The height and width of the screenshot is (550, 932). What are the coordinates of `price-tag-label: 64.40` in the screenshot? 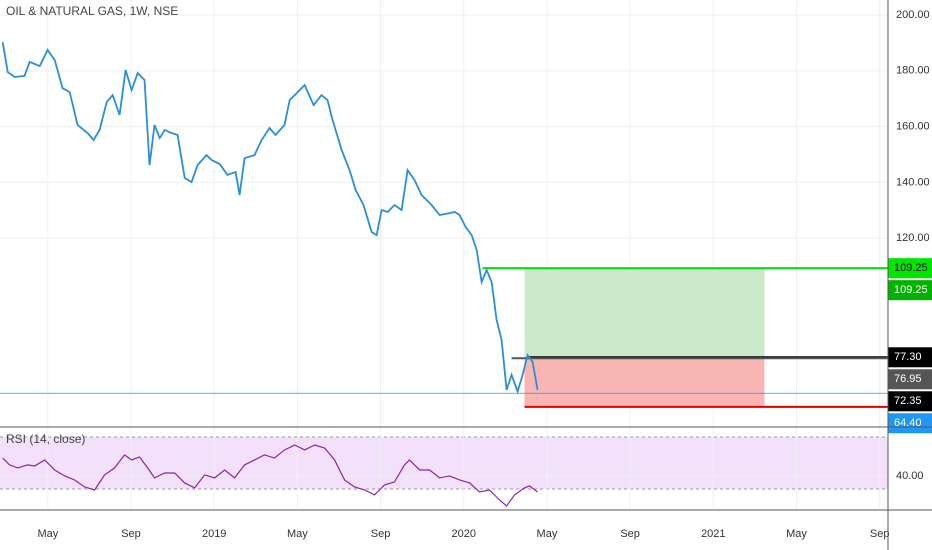 It's located at (908, 423).